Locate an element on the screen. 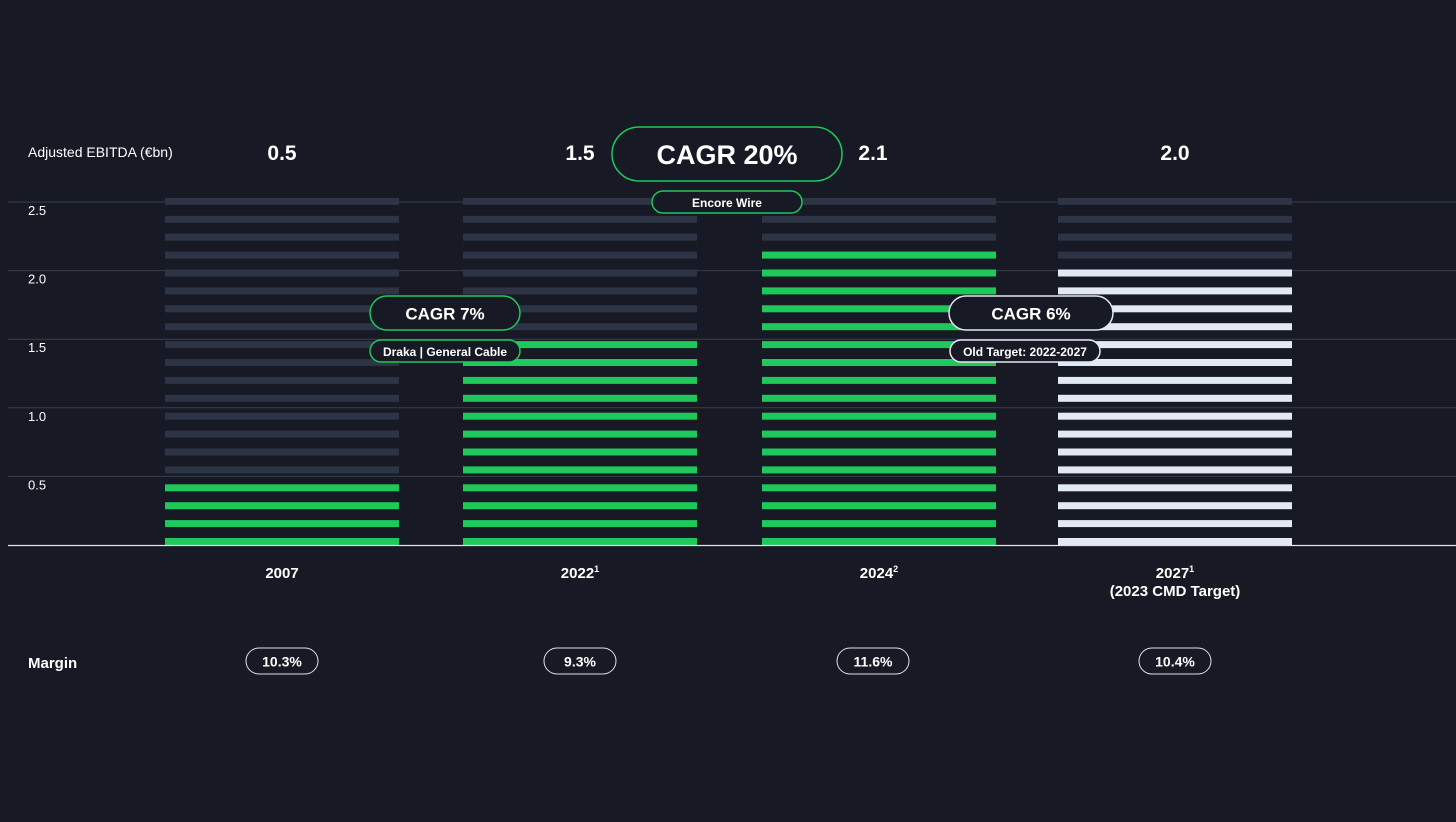 The image size is (1456, 822). y-tick-label: 2.5 is located at coordinates (37, 210).